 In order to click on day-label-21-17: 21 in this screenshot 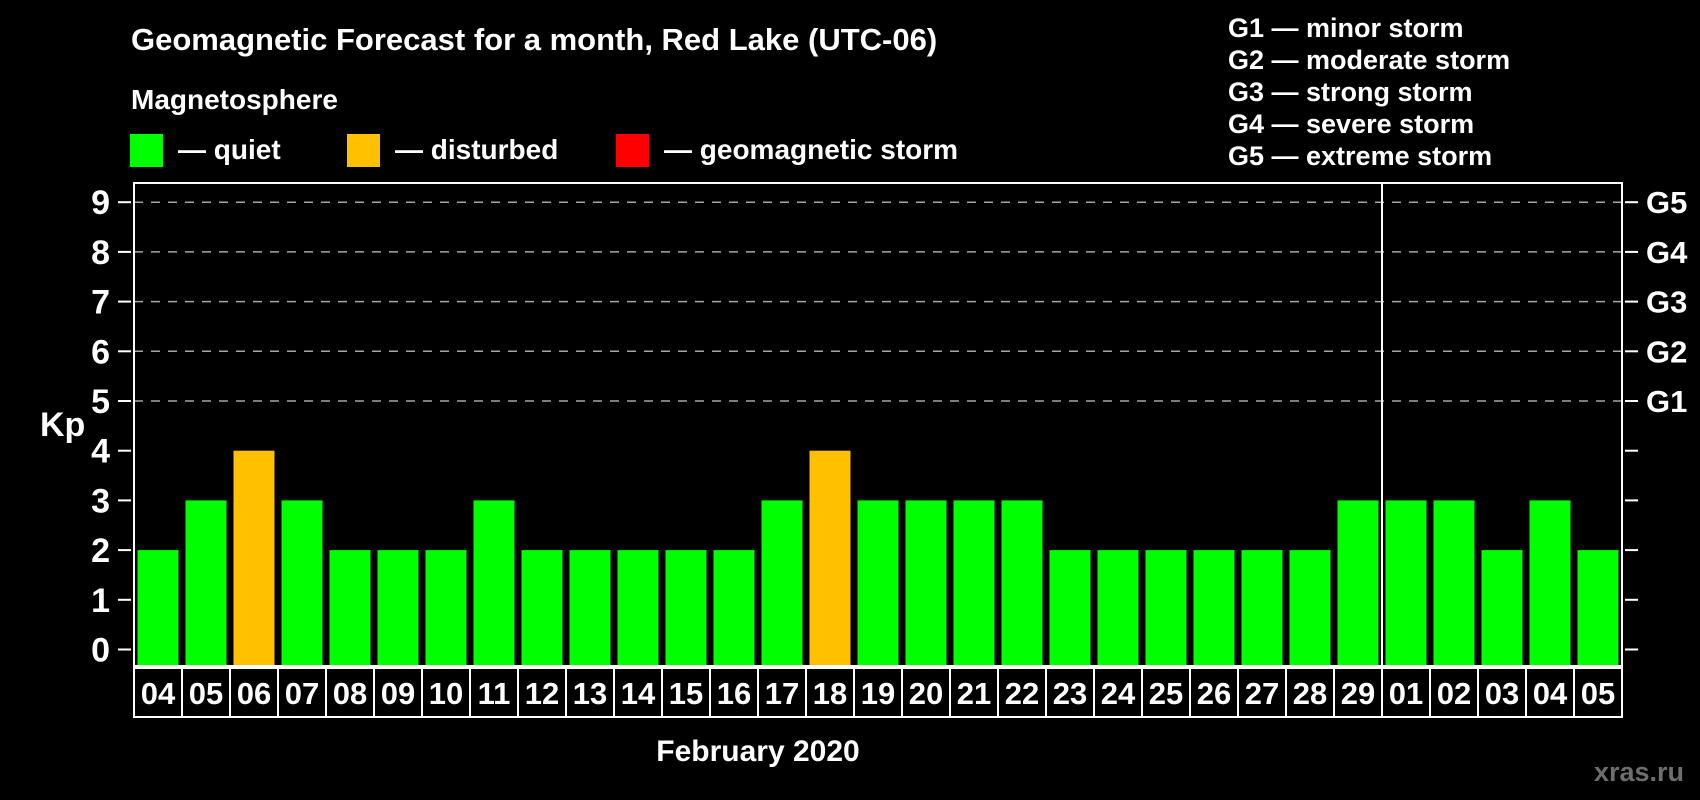, I will do `click(974, 693)`.